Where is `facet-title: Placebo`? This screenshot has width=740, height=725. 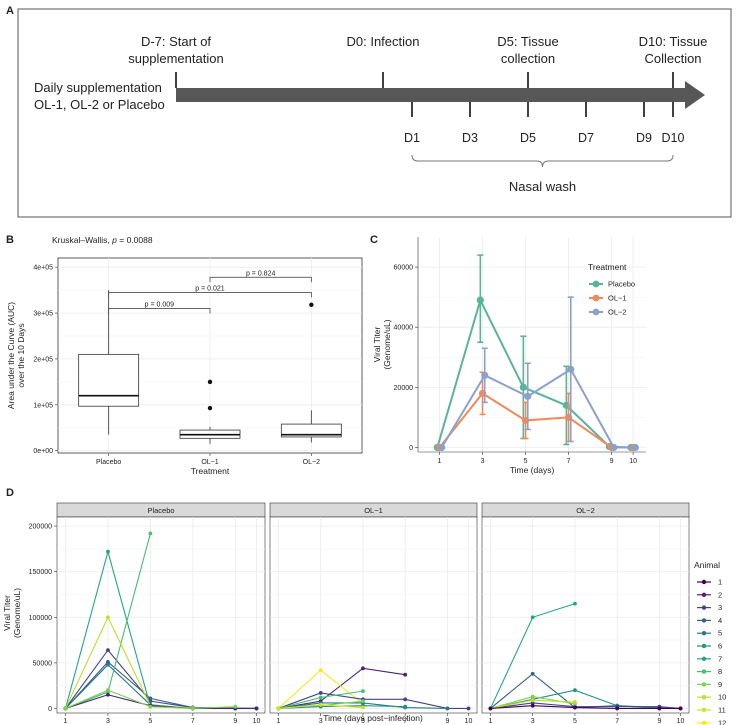
facet-title: Placebo is located at coordinates (160, 510).